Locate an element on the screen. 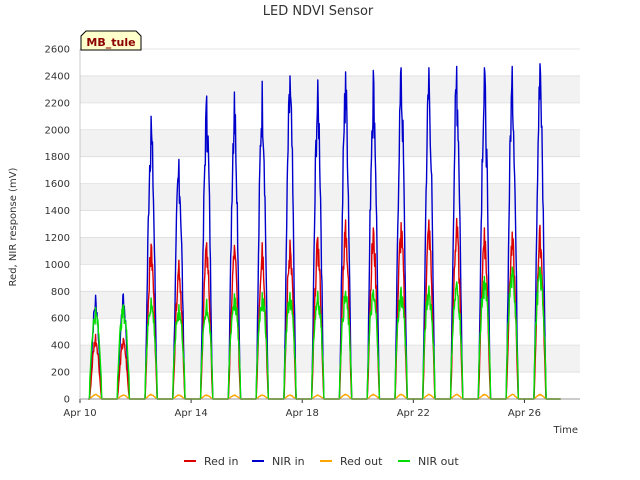  x-tick-label: Apr 14 is located at coordinates (191, 413).